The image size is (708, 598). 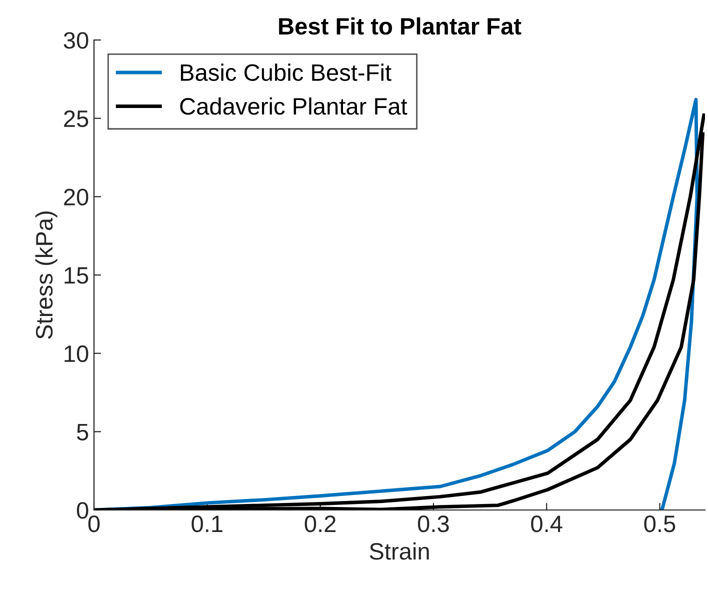 What do you see at coordinates (82, 432) in the screenshot?
I see `y-tick-label: 5` at bounding box center [82, 432].